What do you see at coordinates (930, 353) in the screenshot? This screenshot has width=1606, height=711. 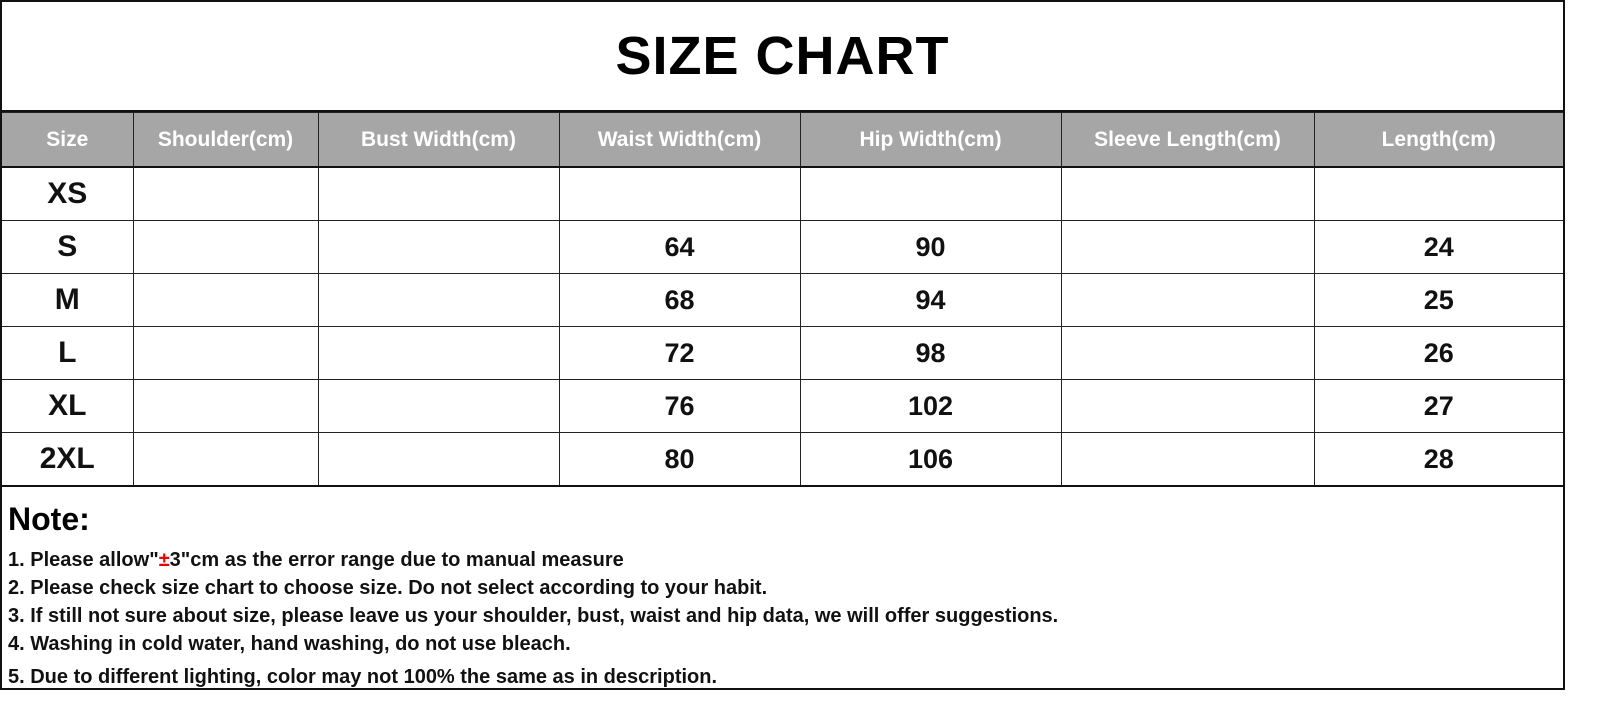 I see `table-cell: 98` at bounding box center [930, 353].